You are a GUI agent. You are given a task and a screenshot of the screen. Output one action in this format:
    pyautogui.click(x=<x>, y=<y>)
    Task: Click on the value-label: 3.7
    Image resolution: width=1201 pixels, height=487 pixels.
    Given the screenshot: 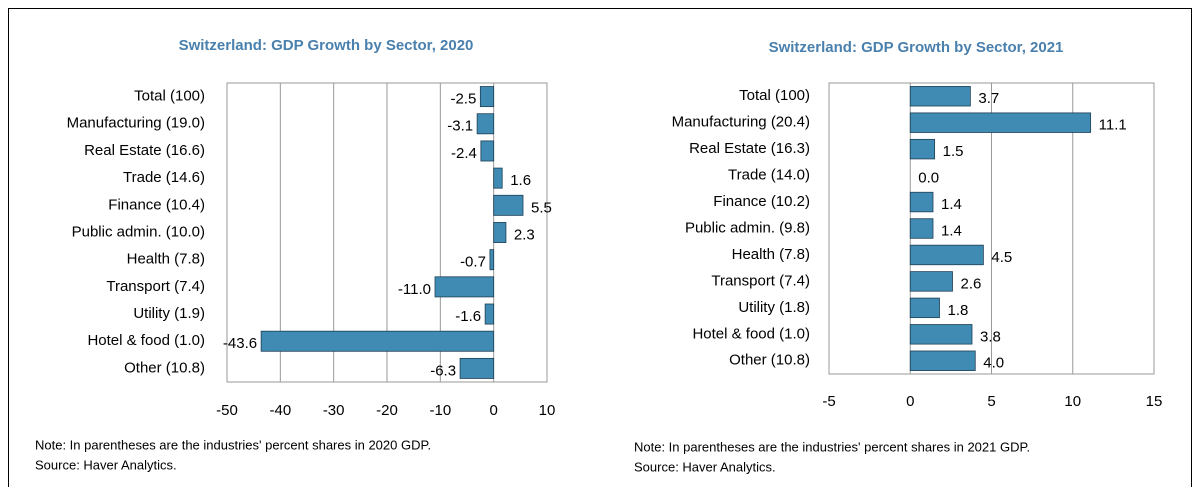 What is the action you would take?
    pyautogui.click(x=988, y=98)
    